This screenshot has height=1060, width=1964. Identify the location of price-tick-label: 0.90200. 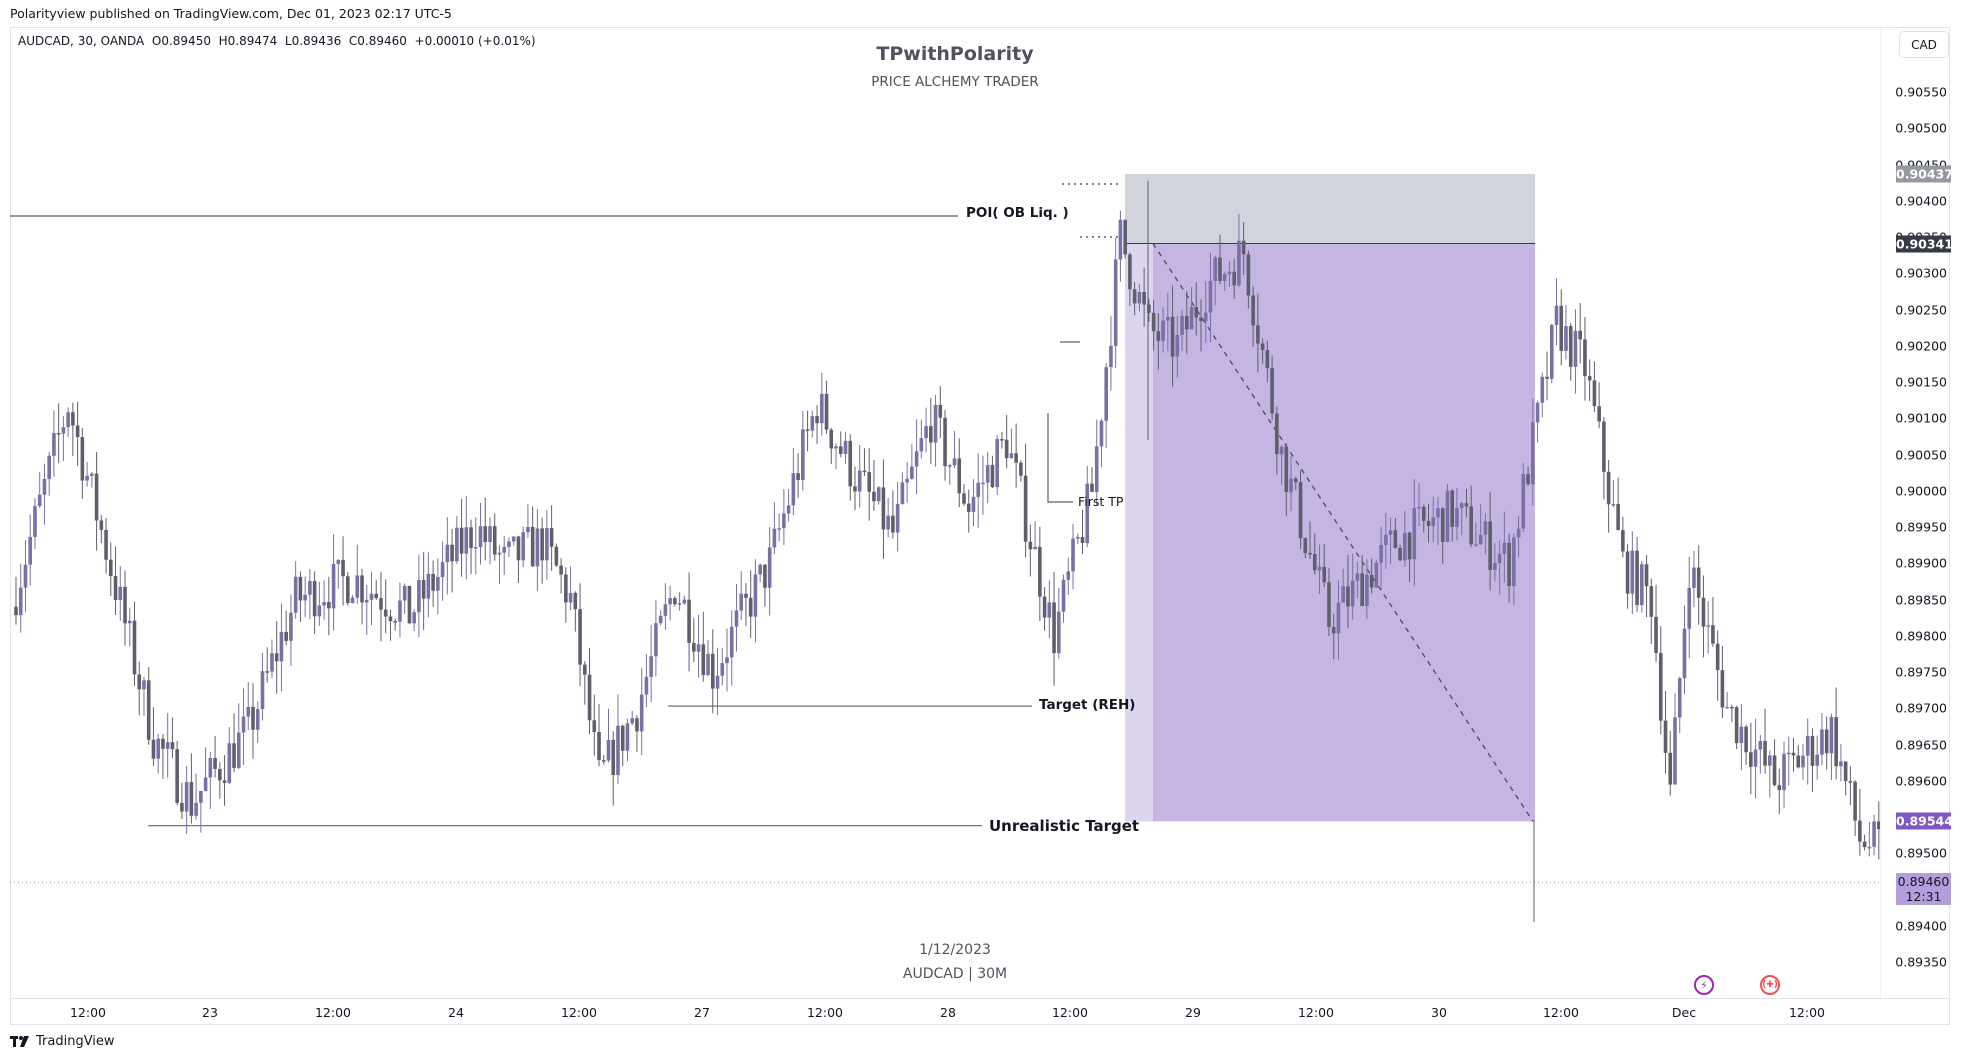
(1921, 346).